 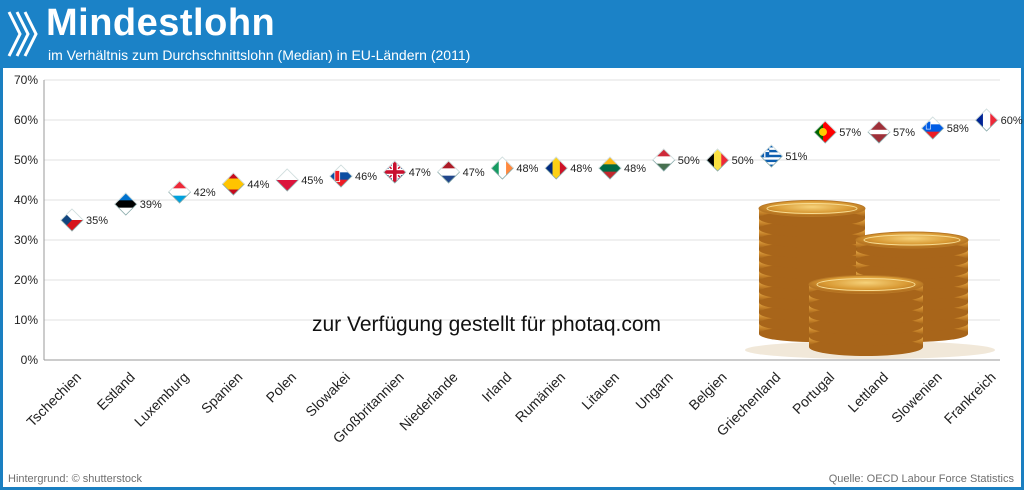 I want to click on value-label: 42%, so click(x=205, y=193).